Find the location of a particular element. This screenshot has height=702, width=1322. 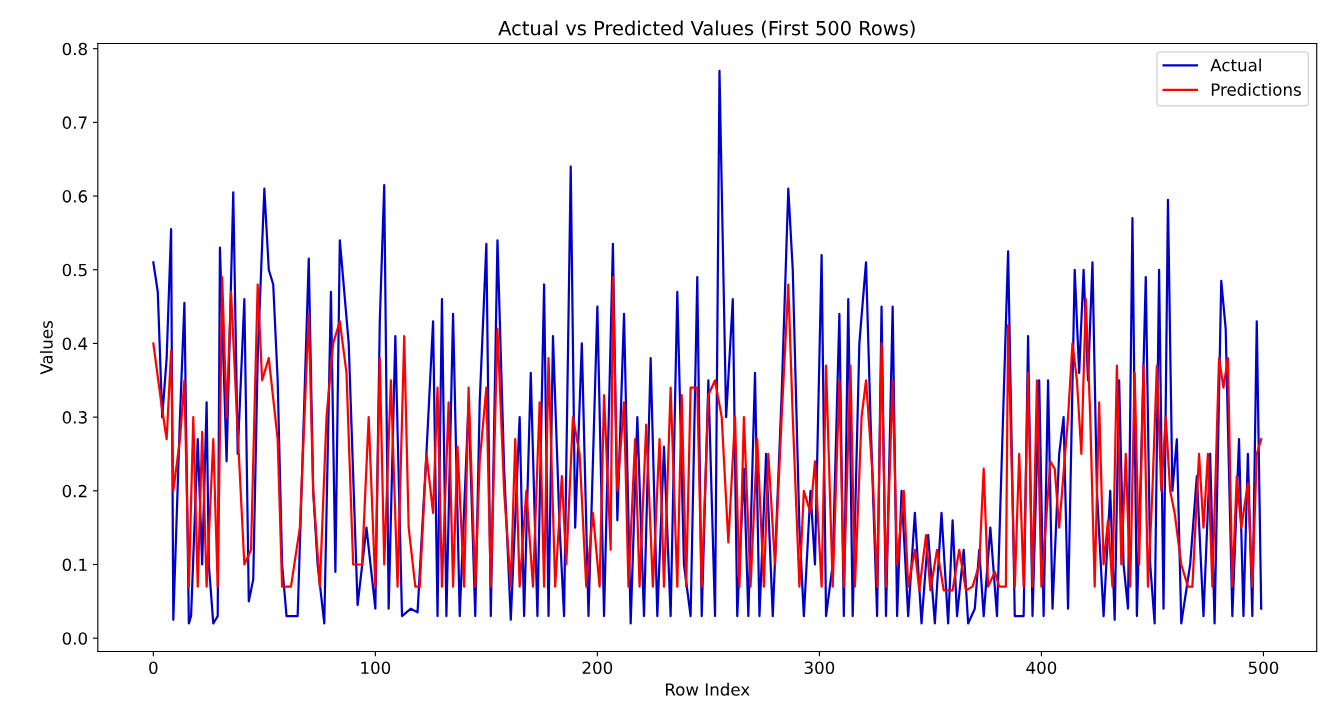

x-tick-label: 100 is located at coordinates (376, 668).